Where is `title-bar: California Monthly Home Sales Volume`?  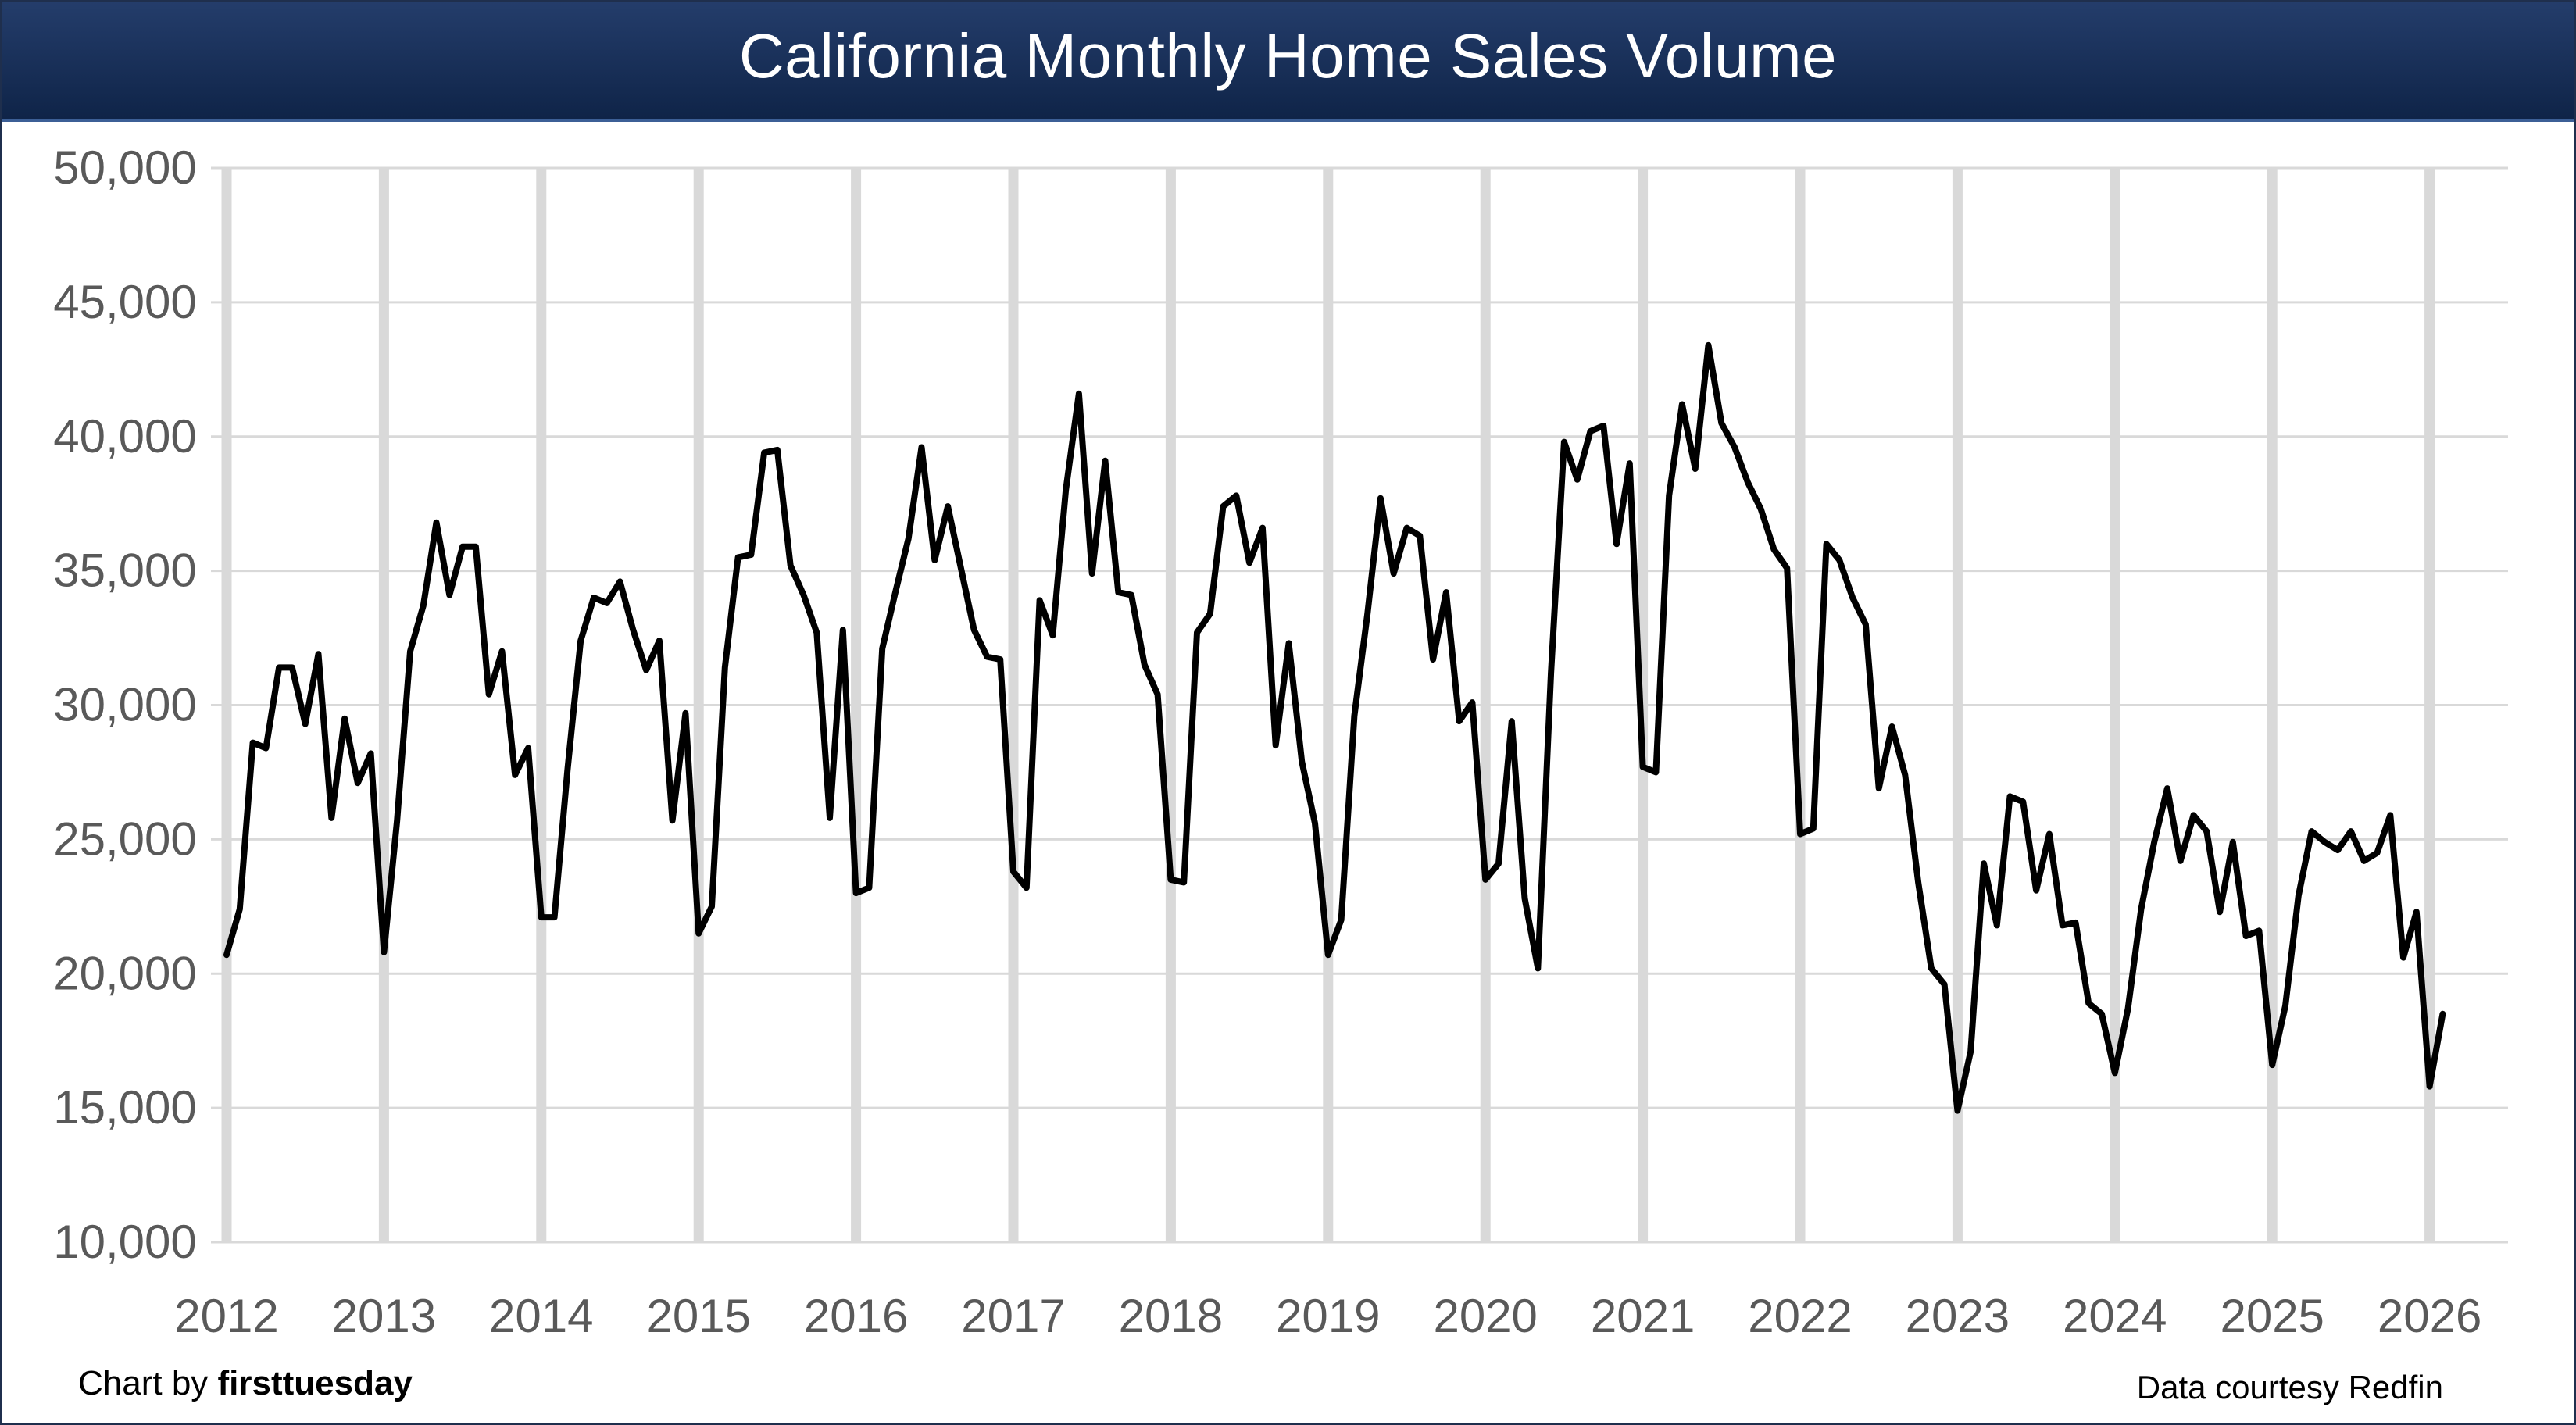 title-bar: California Monthly Home Sales Volume is located at coordinates (1288, 62).